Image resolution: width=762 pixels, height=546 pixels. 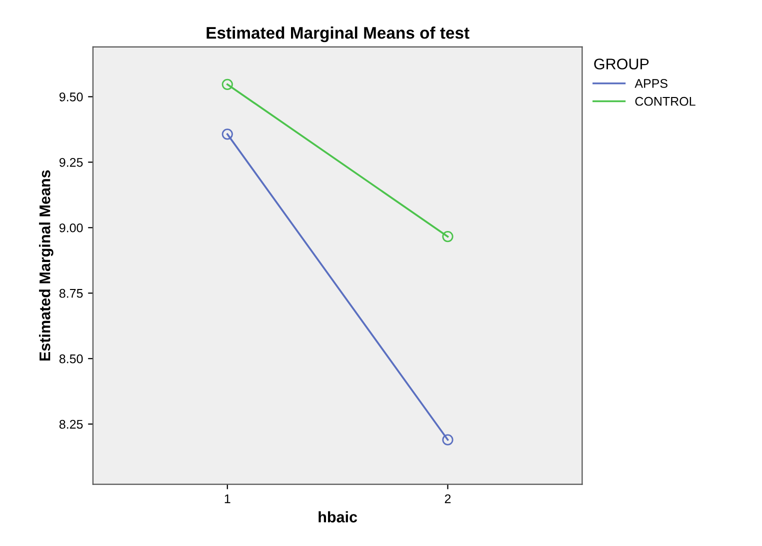 What do you see at coordinates (71, 162) in the screenshot?
I see `y-tick-label: 9.25` at bounding box center [71, 162].